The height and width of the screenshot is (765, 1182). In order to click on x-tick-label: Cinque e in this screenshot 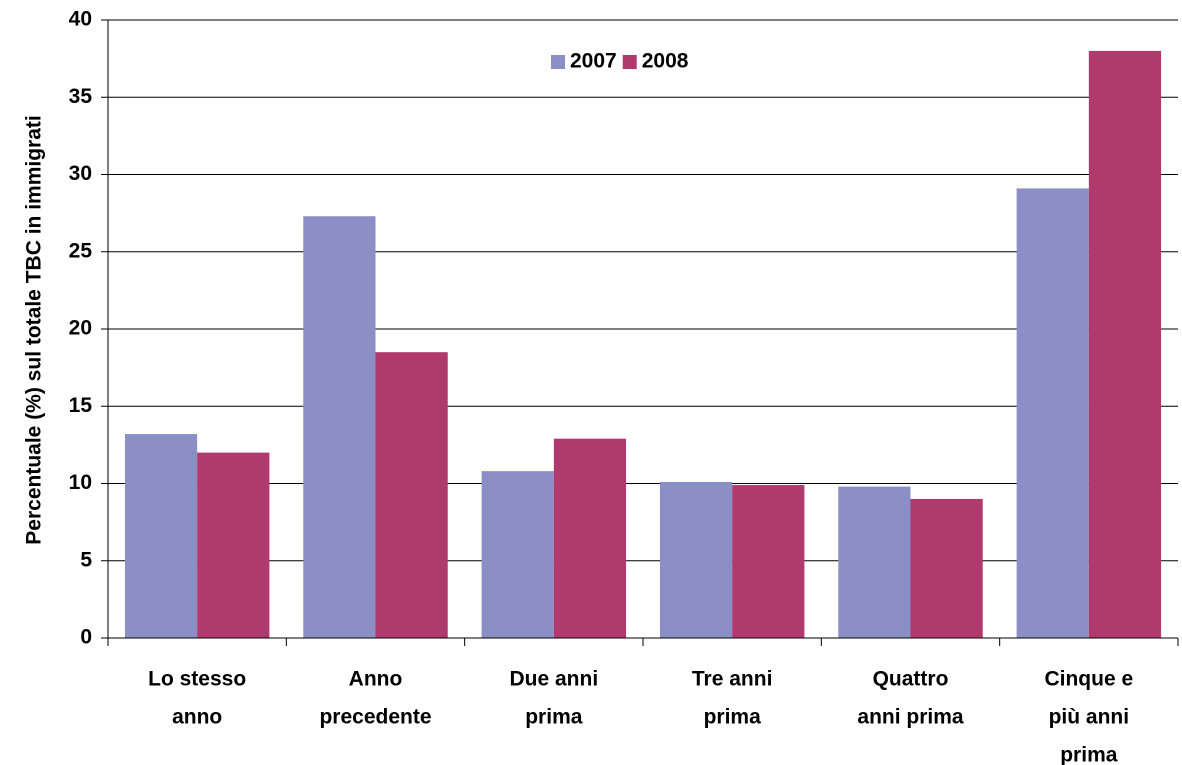, I will do `click(1088, 679)`.